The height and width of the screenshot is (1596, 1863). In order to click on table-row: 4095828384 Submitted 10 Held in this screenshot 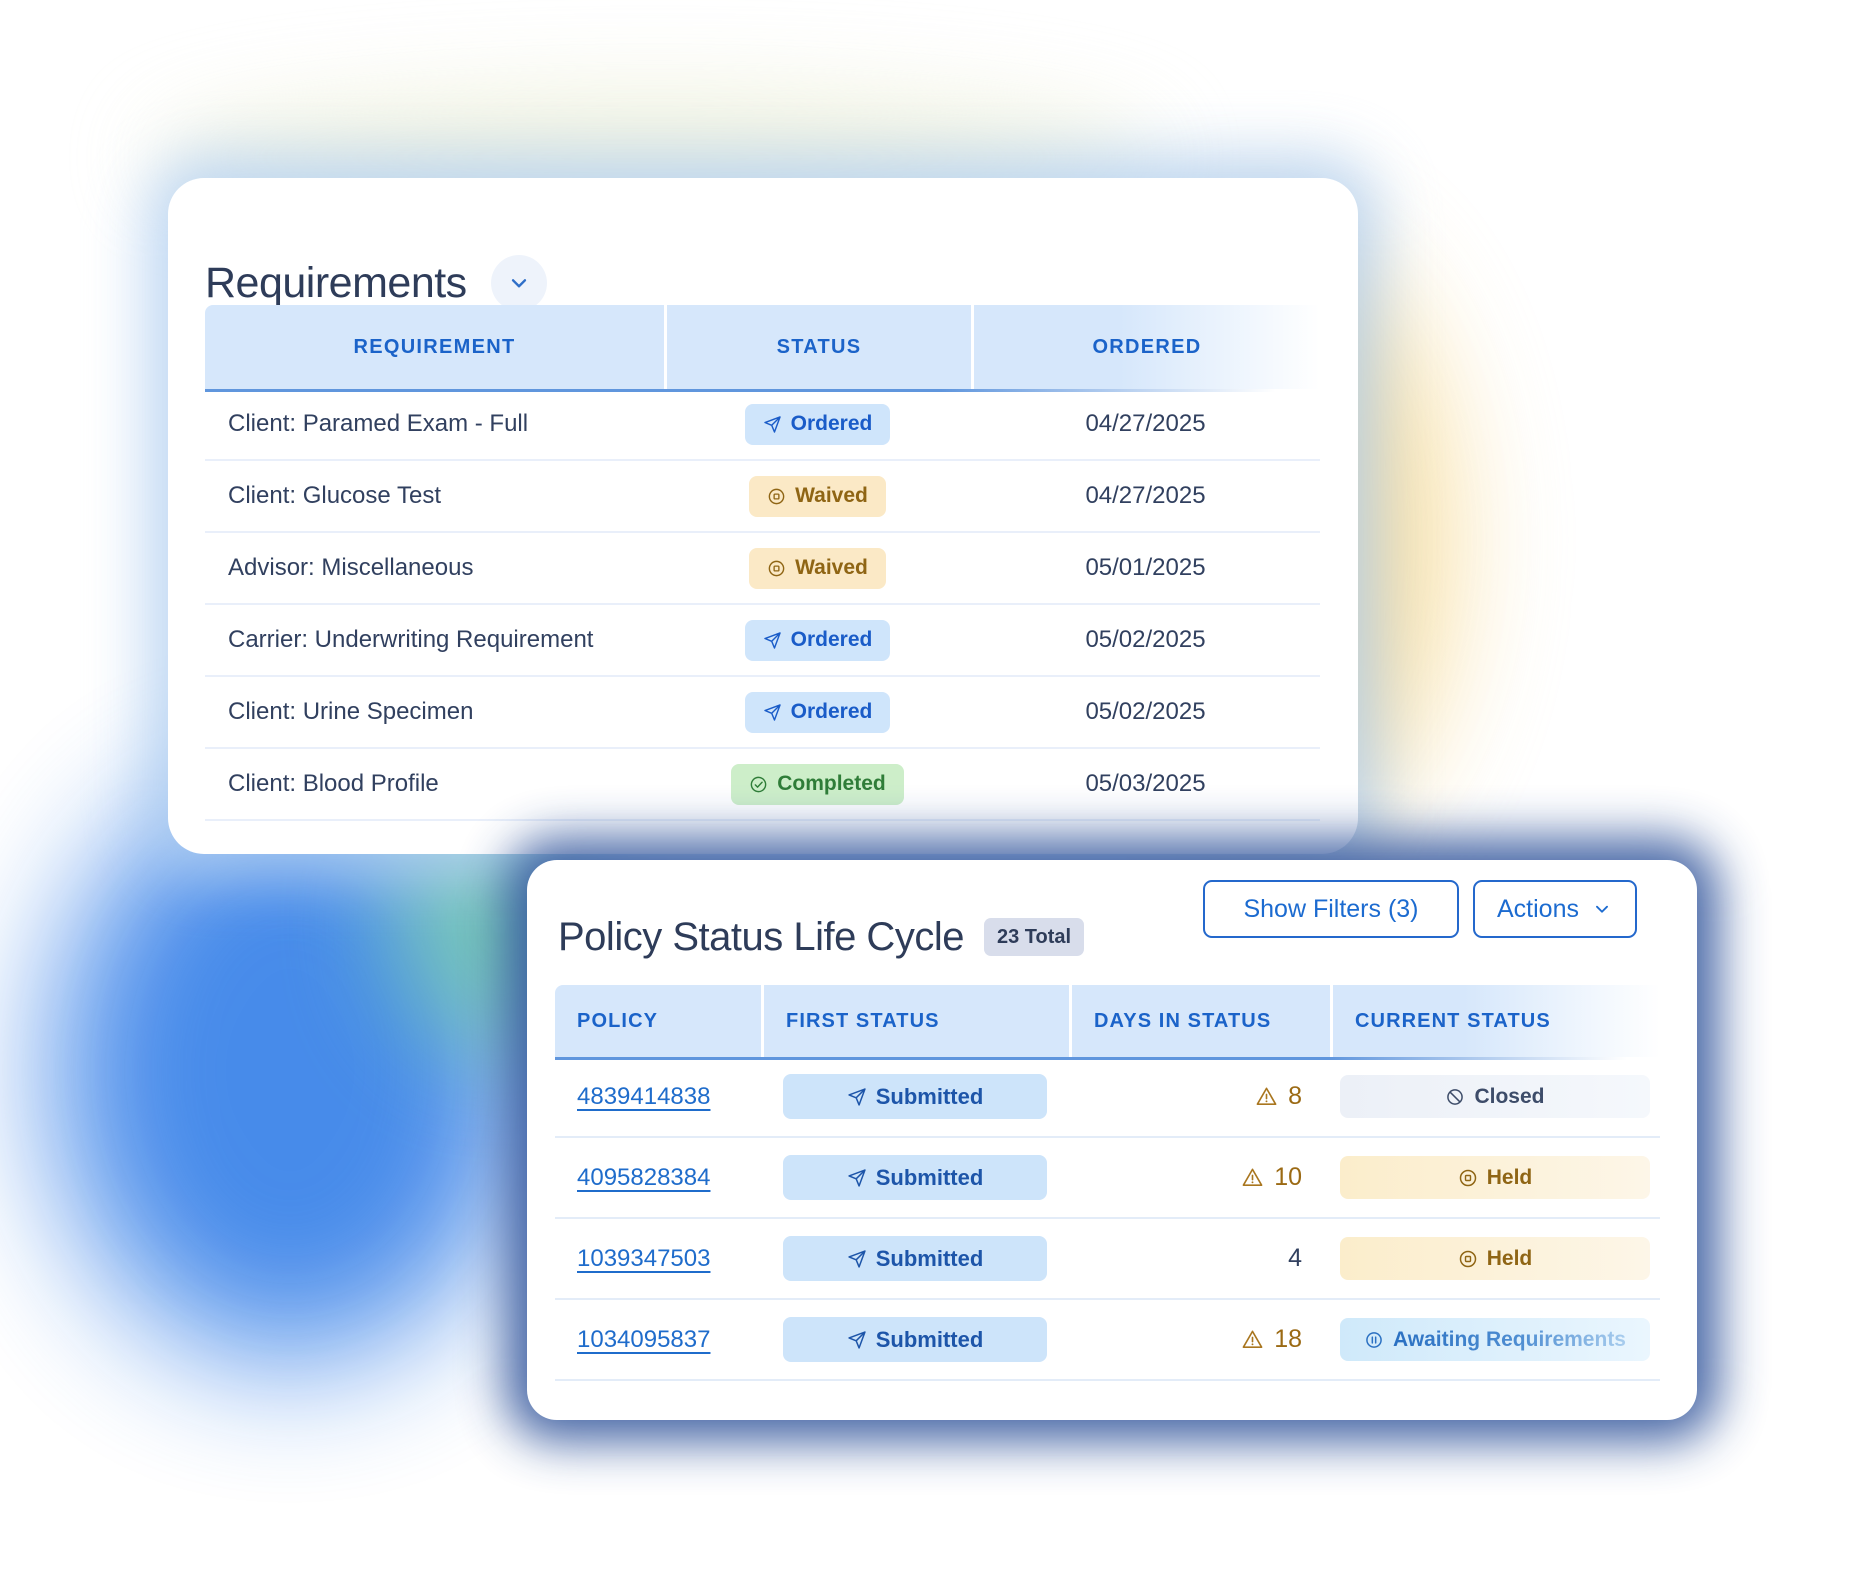, I will do `click(1107, 1178)`.